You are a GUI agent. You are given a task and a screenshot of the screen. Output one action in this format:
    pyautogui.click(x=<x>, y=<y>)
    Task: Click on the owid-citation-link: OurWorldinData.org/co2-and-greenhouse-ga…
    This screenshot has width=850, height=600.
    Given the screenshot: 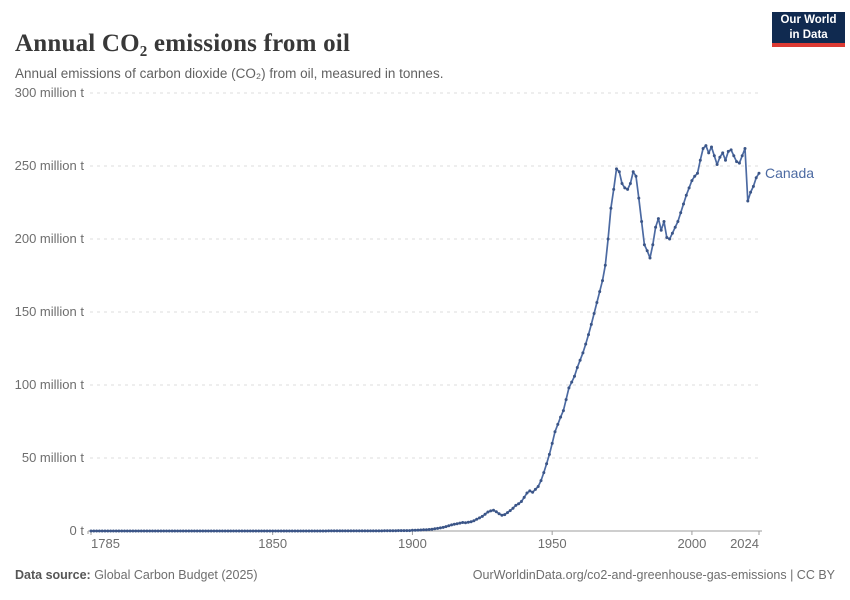 What is the action you would take?
    pyautogui.click(x=653, y=575)
    